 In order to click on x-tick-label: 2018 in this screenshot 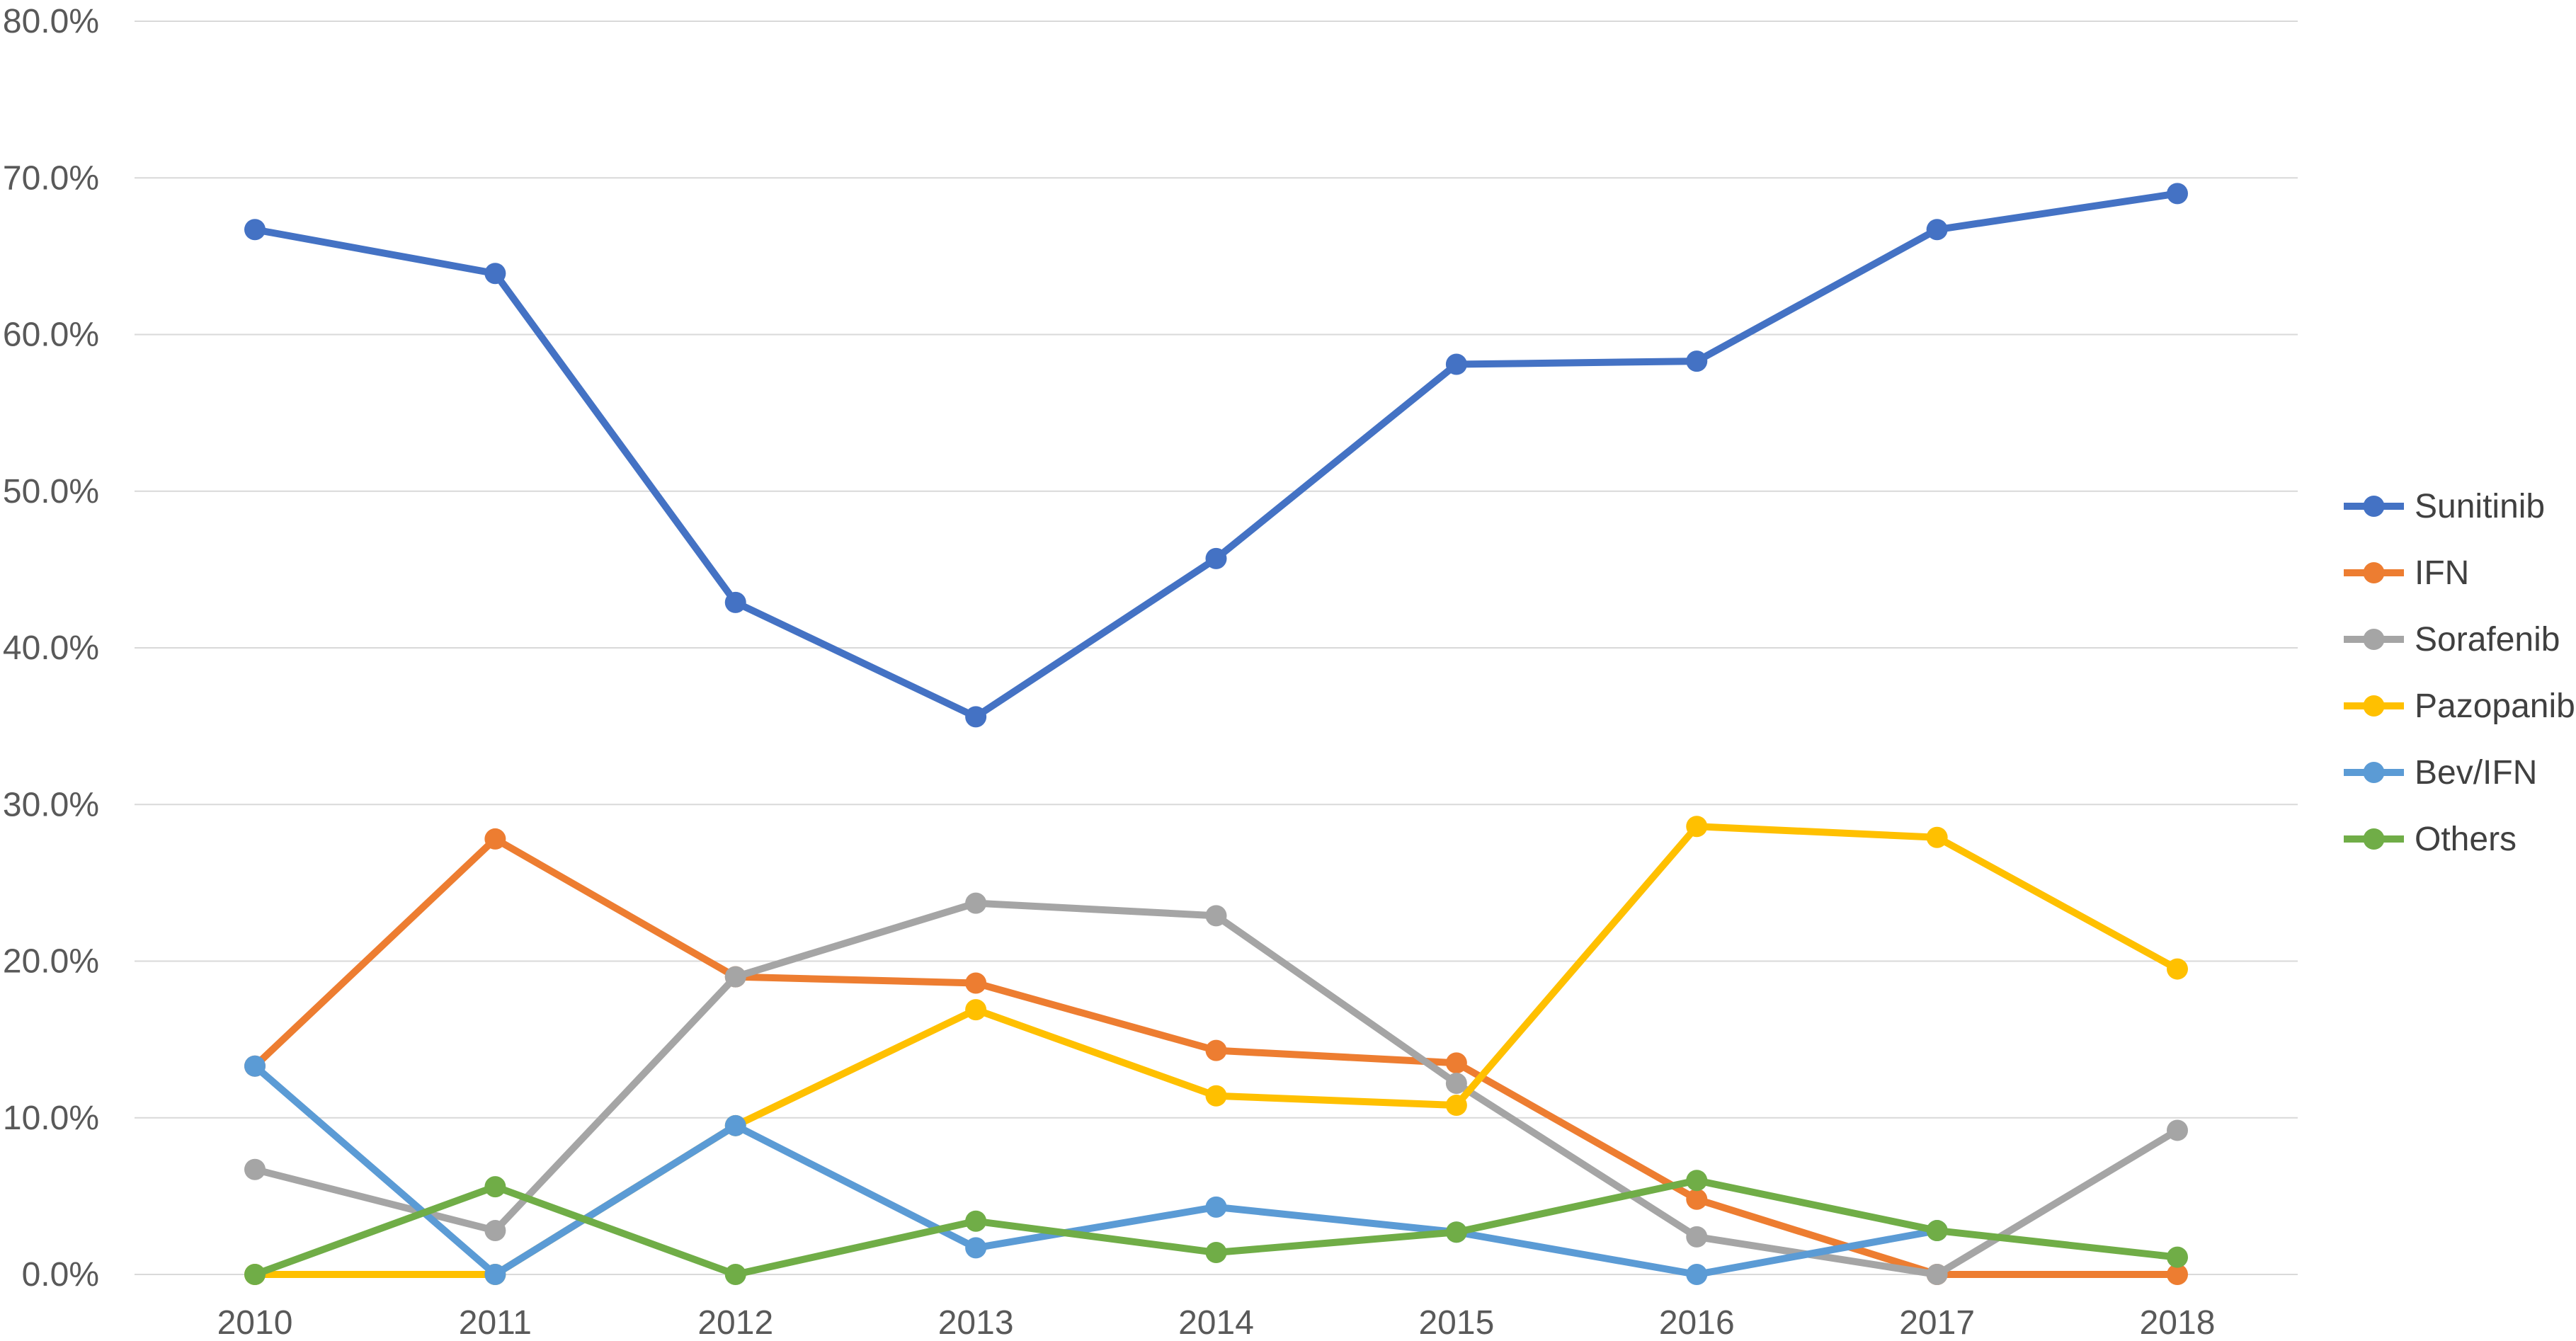, I will do `click(2178, 1323)`.